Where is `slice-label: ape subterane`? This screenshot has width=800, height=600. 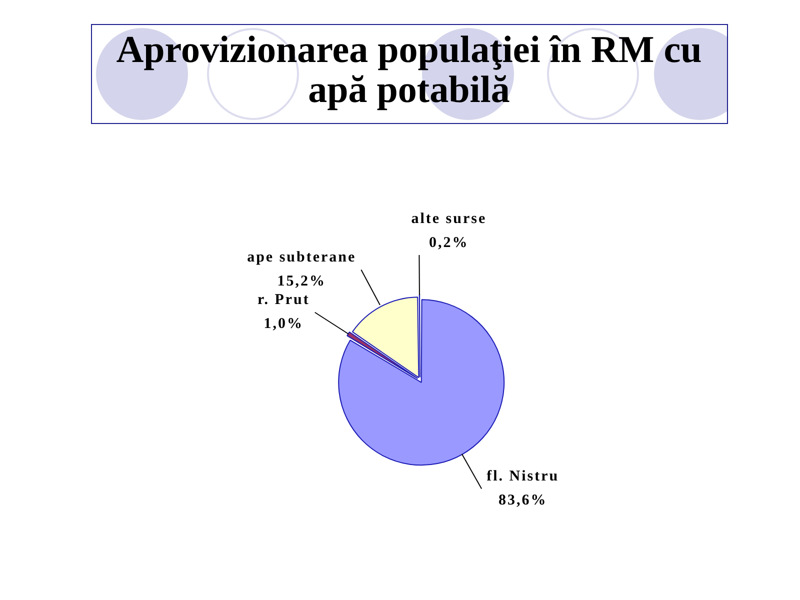 slice-label: ape subterane is located at coordinates (301, 258).